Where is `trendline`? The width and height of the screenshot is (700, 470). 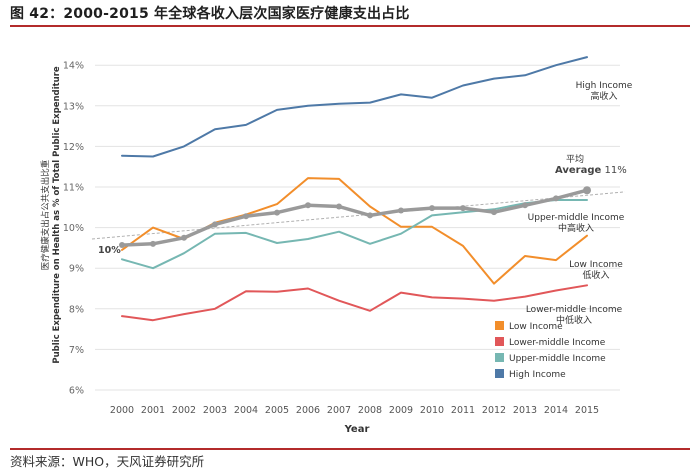 trendline is located at coordinates (358, 215).